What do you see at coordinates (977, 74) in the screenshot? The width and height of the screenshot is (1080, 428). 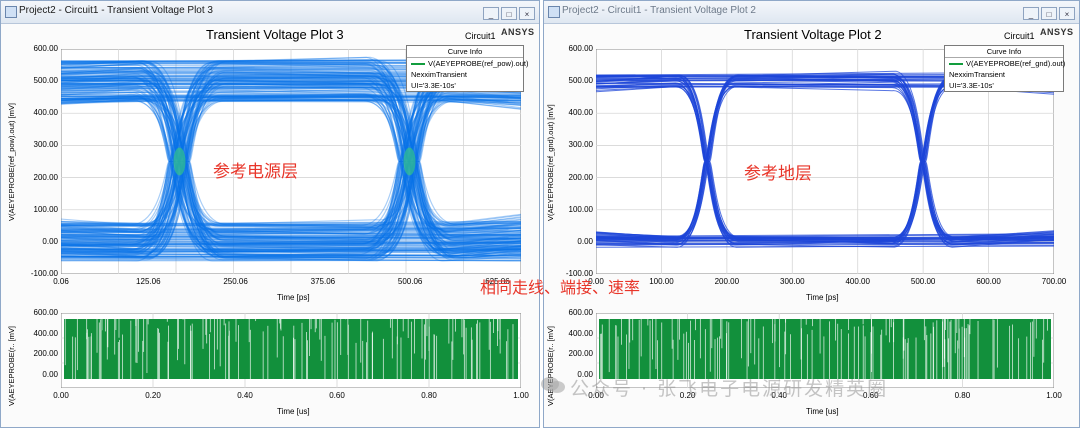 I see `legend-solver: NexximTransient` at bounding box center [977, 74].